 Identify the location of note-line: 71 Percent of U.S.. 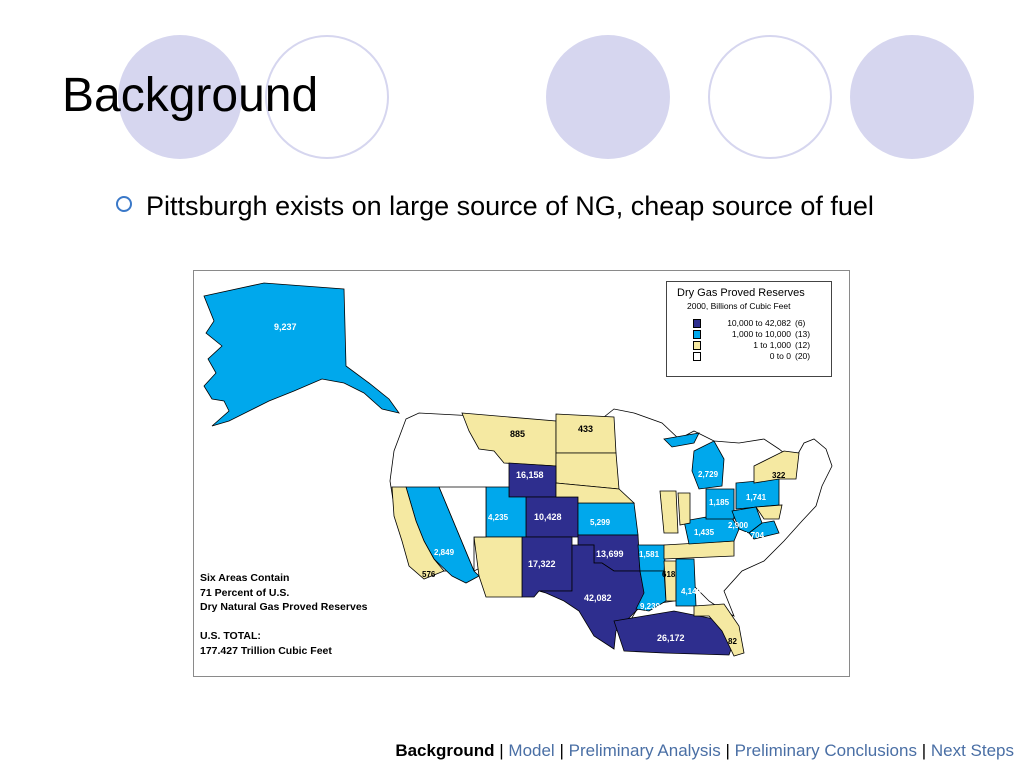
(245, 592).